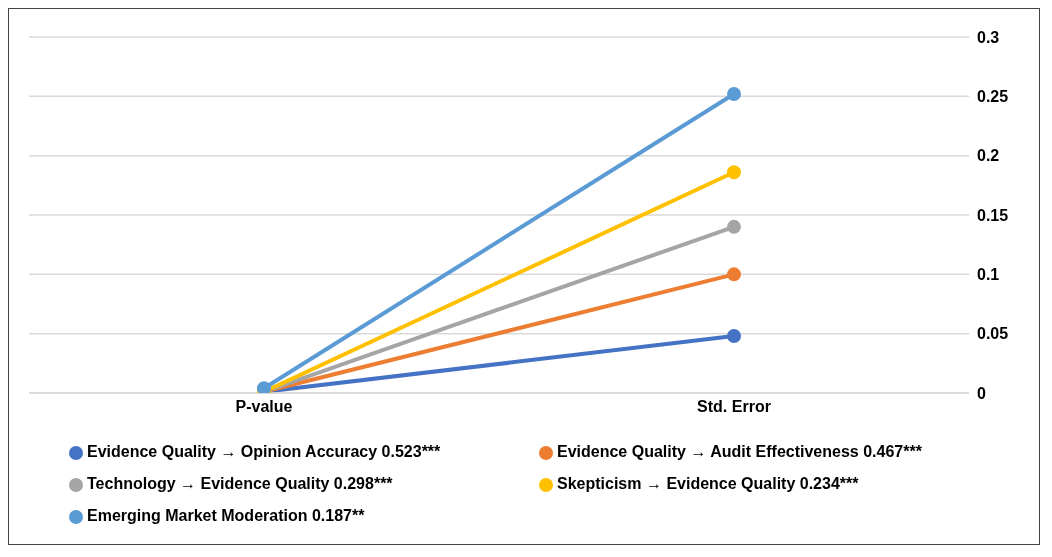 Image resolution: width=1052 pixels, height=557 pixels. Describe the element at coordinates (264, 407) in the screenshot. I see `x-tick-label: P-value` at that location.